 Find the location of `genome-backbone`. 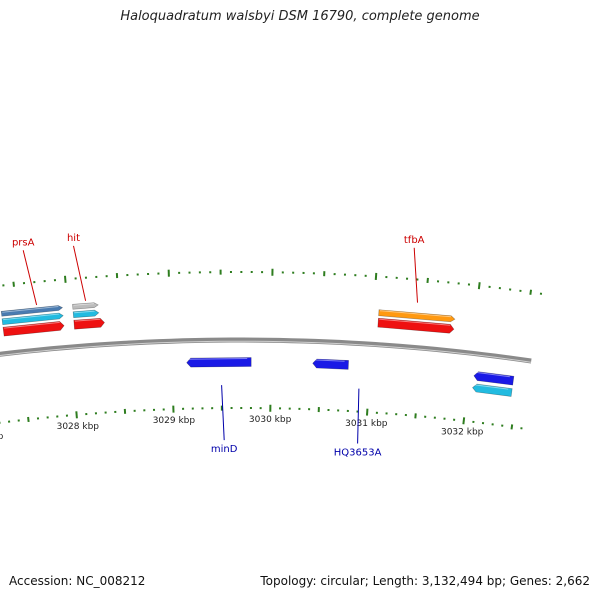

genome-backbone is located at coordinates (266, 350).